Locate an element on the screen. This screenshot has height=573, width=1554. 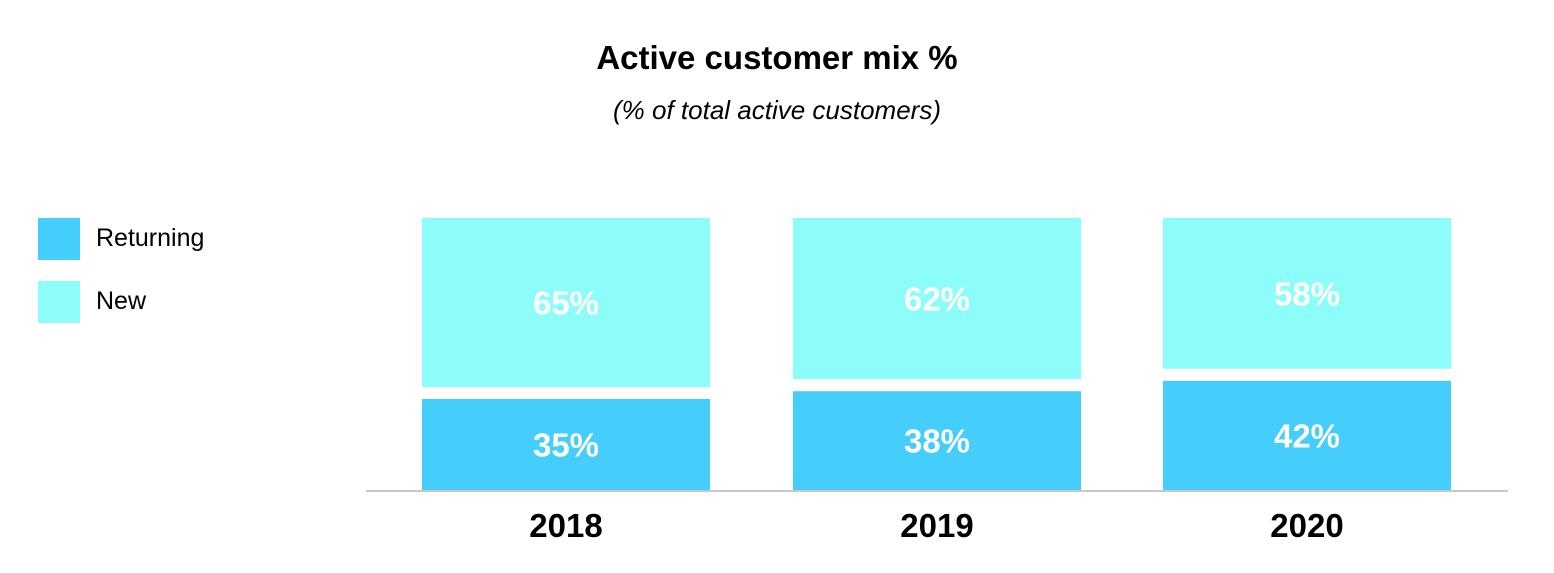
data-label-returning-2018: 35% is located at coordinates (566, 445).